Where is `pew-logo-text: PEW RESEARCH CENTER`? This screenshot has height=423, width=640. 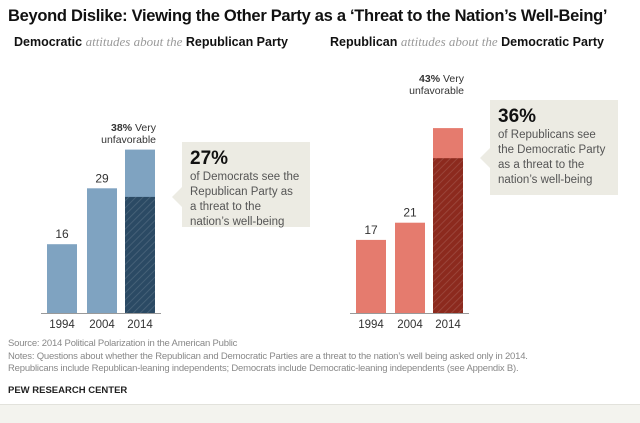
pew-logo-text: PEW RESEARCH CENTER is located at coordinates (68, 390).